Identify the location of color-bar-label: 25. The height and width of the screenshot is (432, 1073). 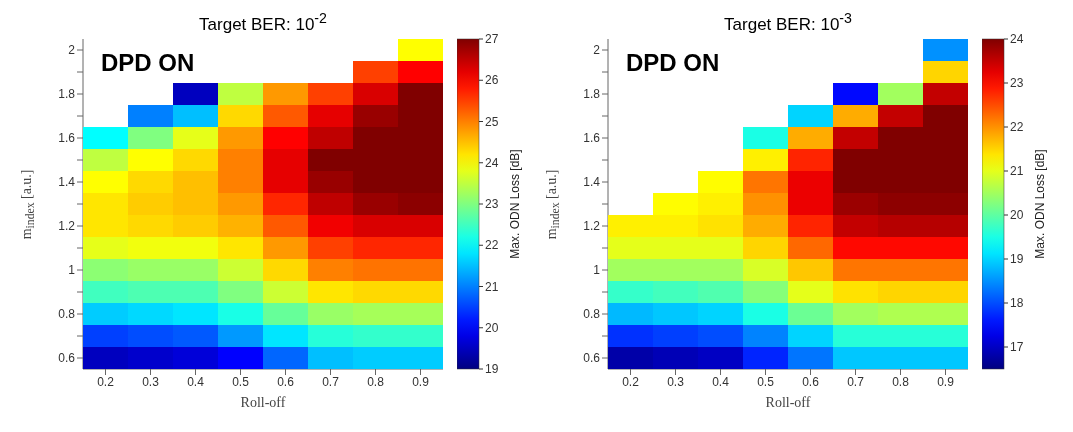
(492, 121).